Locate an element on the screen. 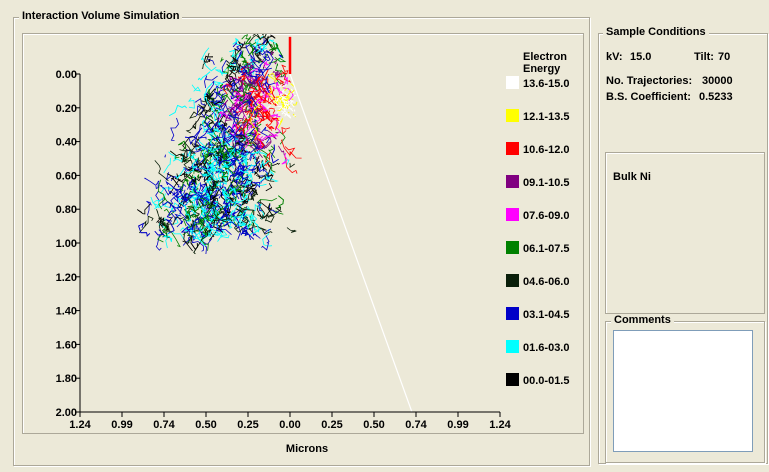  sample-surface-line is located at coordinates (351, 243).